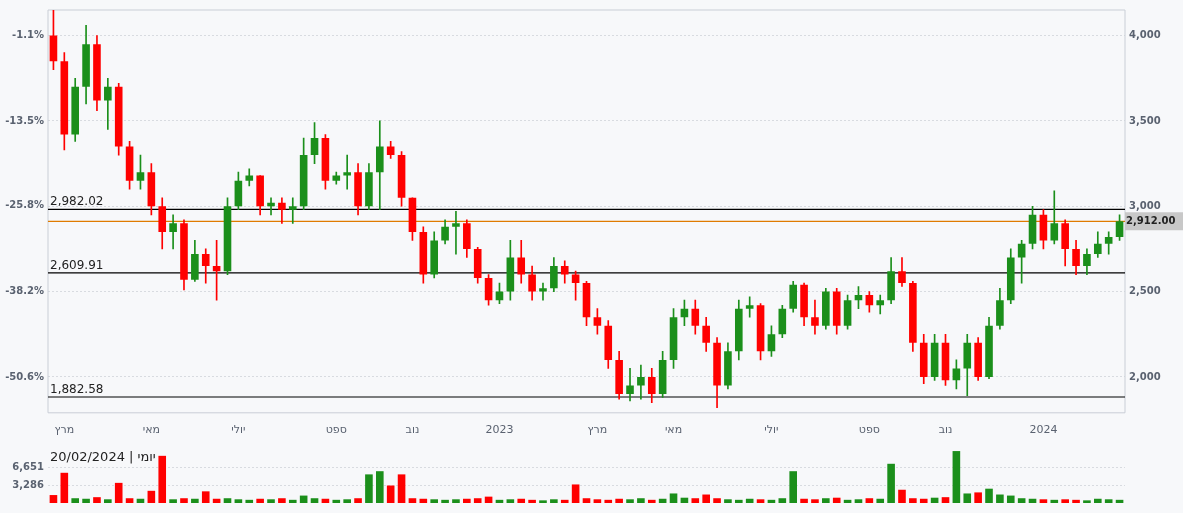  I want to click on y-tick-label: 6,651, so click(28, 467).